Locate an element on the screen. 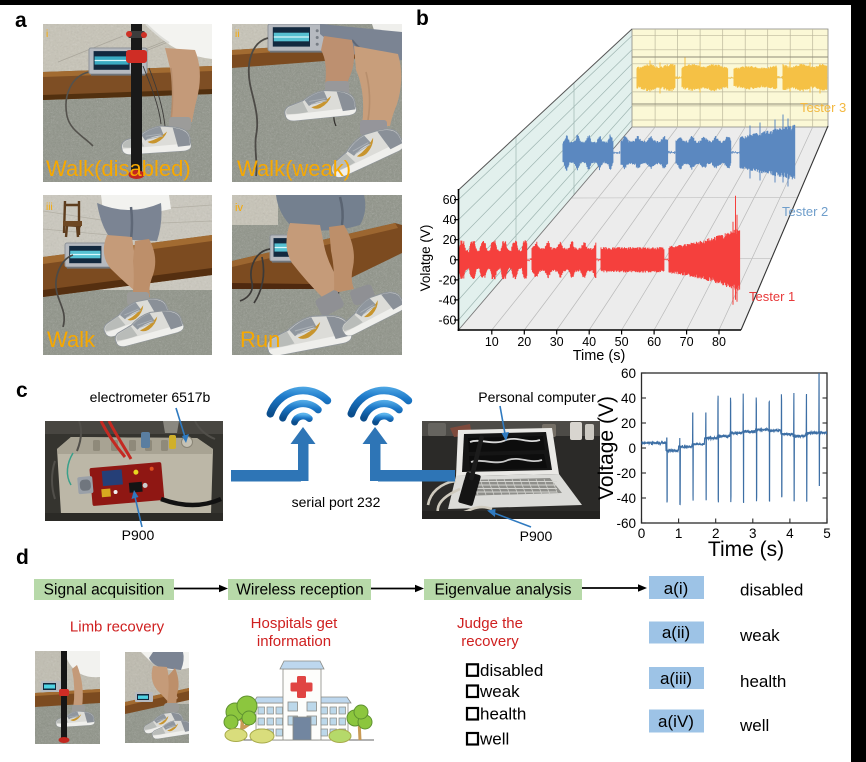  svg-text: 5 is located at coordinates (827, 533).